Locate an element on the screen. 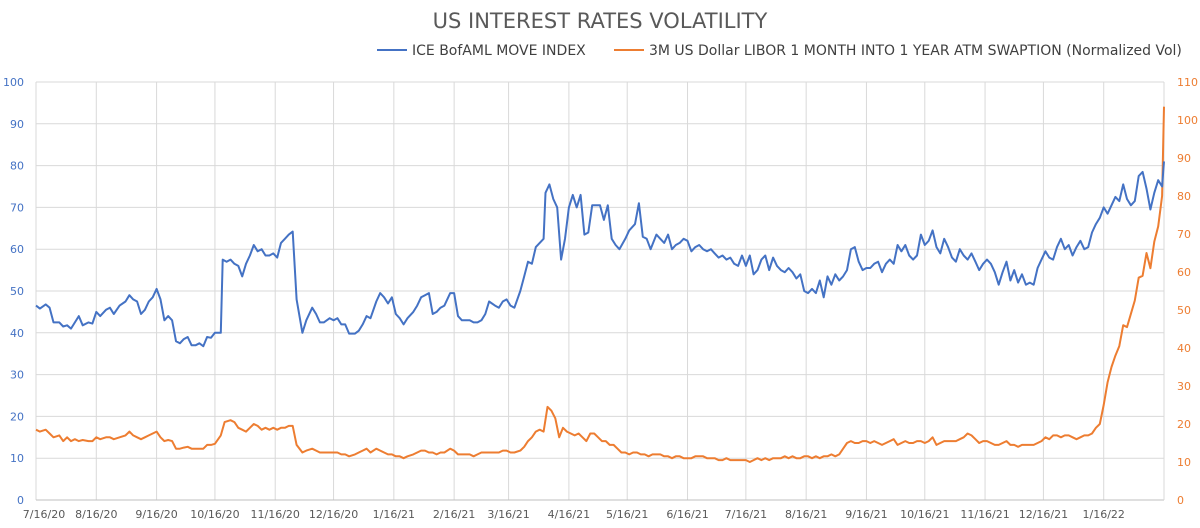  right-tick-label: 40 is located at coordinates (1184, 348).